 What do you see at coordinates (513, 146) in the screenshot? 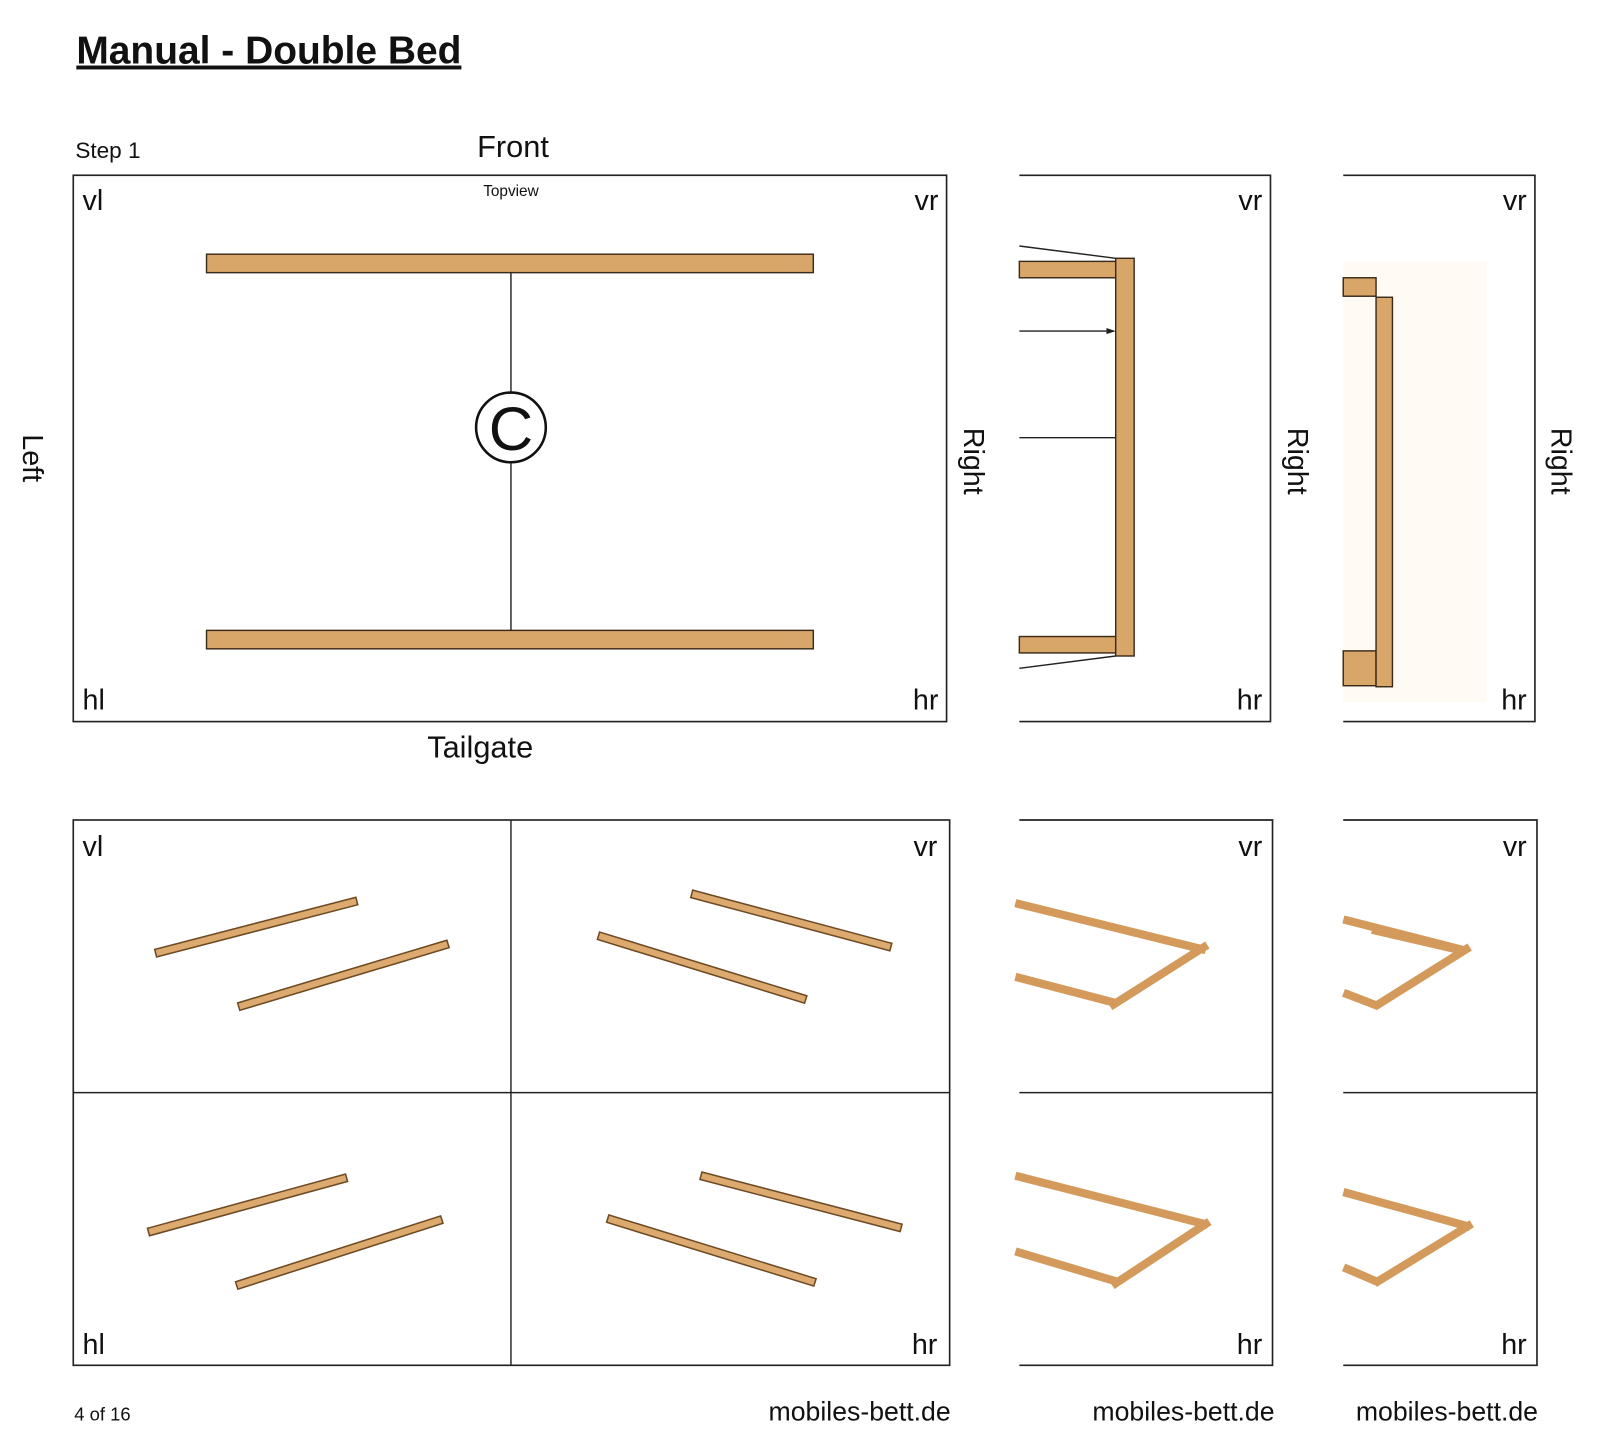
I see `front-label: Front` at bounding box center [513, 146].